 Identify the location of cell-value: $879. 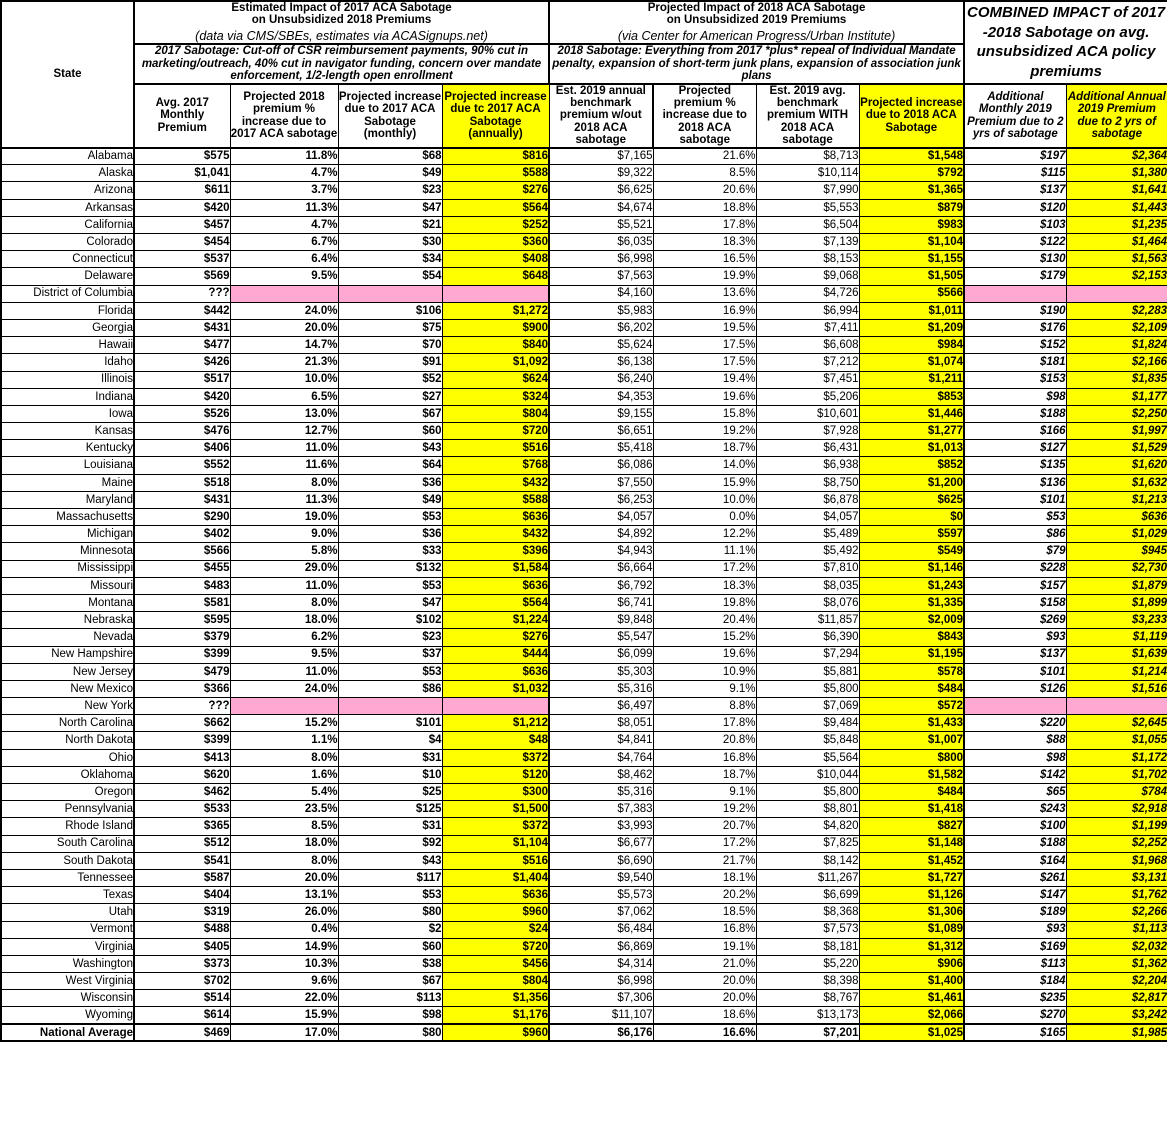
(911, 207).